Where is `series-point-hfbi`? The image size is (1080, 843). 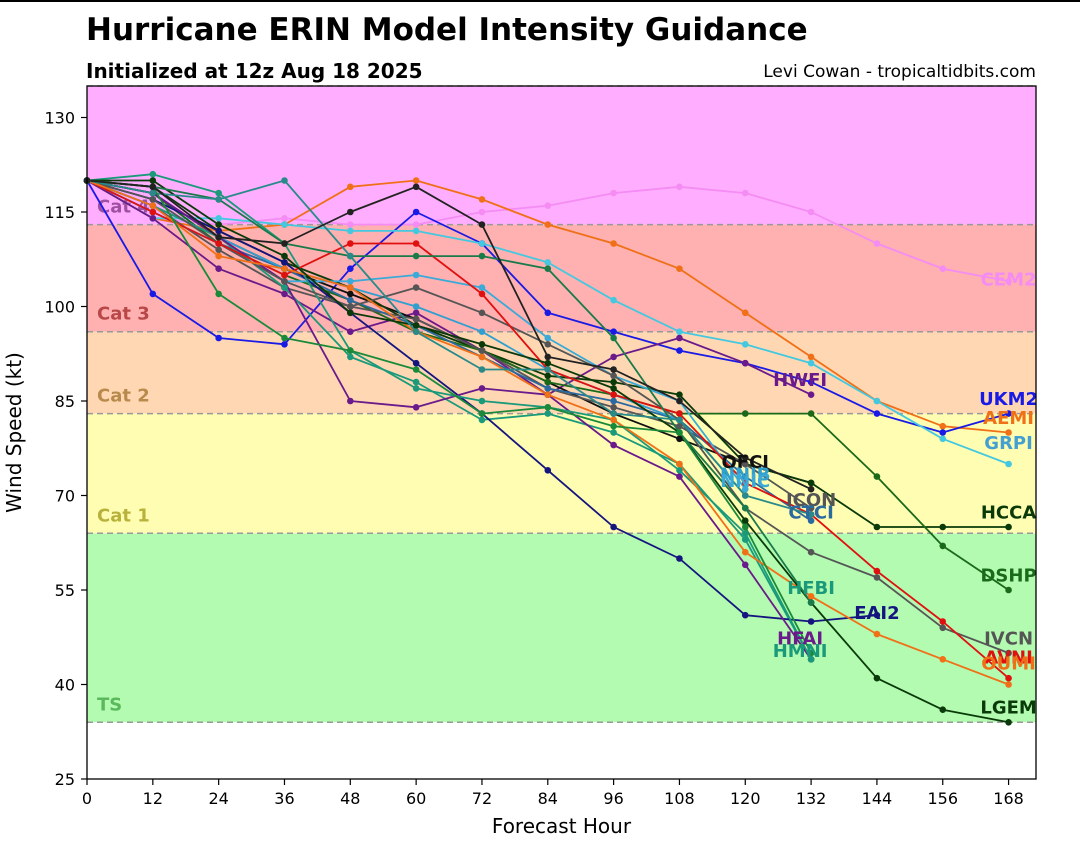
series-point-hfbi is located at coordinates (613, 432).